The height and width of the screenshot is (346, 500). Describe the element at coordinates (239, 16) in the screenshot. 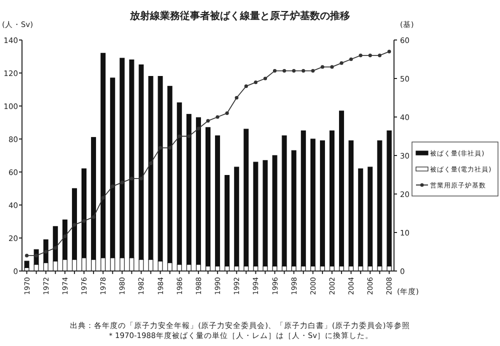

I see `chart-title: 放射線業務従事者被ばく線量と原子炉基数の推移` at that location.